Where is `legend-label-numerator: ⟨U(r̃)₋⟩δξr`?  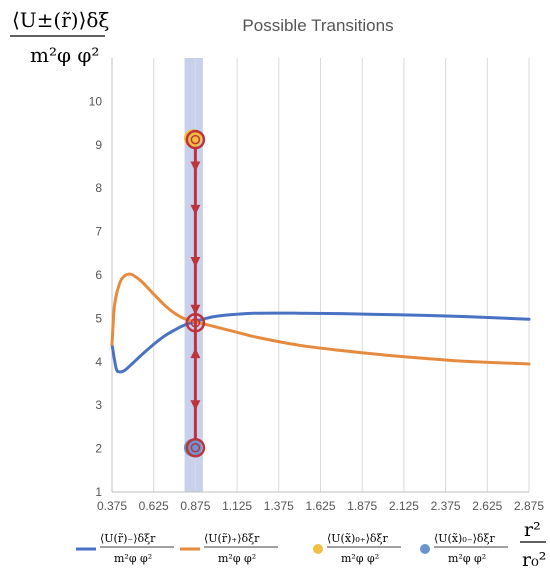 legend-label-numerator: ⟨U(r̃)₋⟩δξr is located at coordinates (128, 538).